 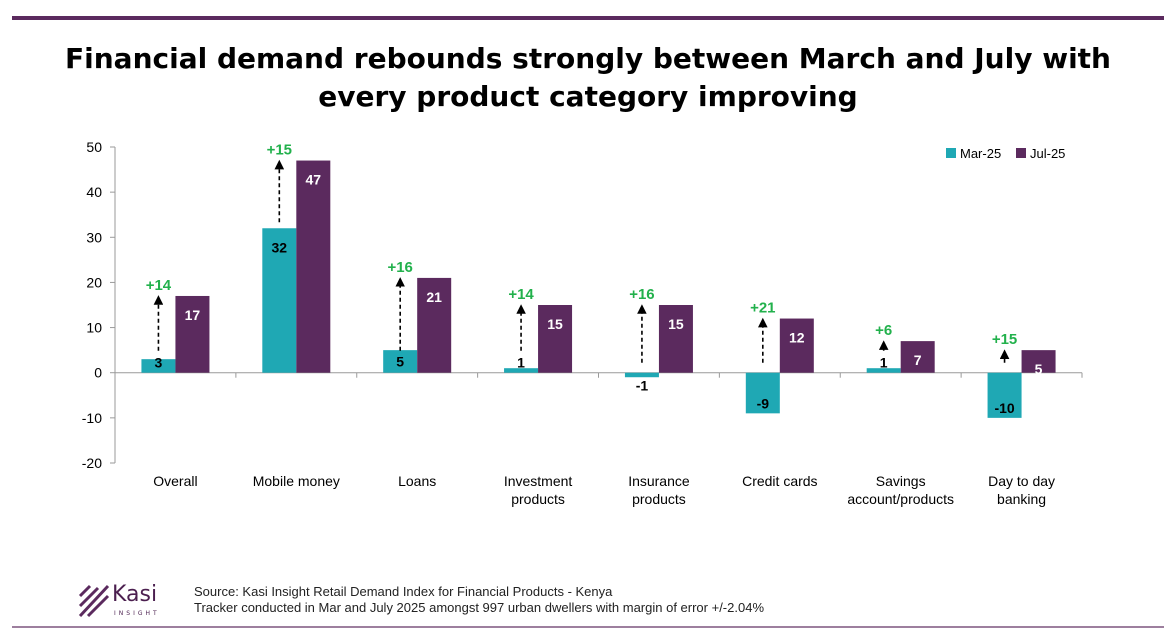 I want to click on data-label-mar-25: 32, so click(x=280, y=247).